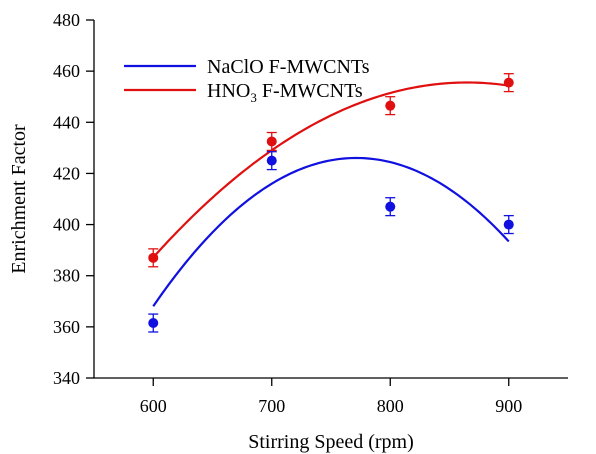 This screenshot has width=596, height=454. What do you see at coordinates (390, 406) in the screenshot?
I see `x-tick-label: 800` at bounding box center [390, 406].